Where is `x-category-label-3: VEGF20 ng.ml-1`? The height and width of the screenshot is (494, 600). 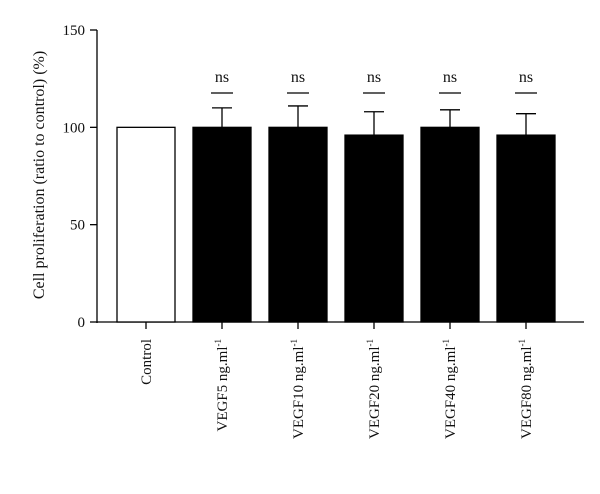
x-category-label-3: VEGF20 ng.ml-1 is located at coordinates (374, 389).